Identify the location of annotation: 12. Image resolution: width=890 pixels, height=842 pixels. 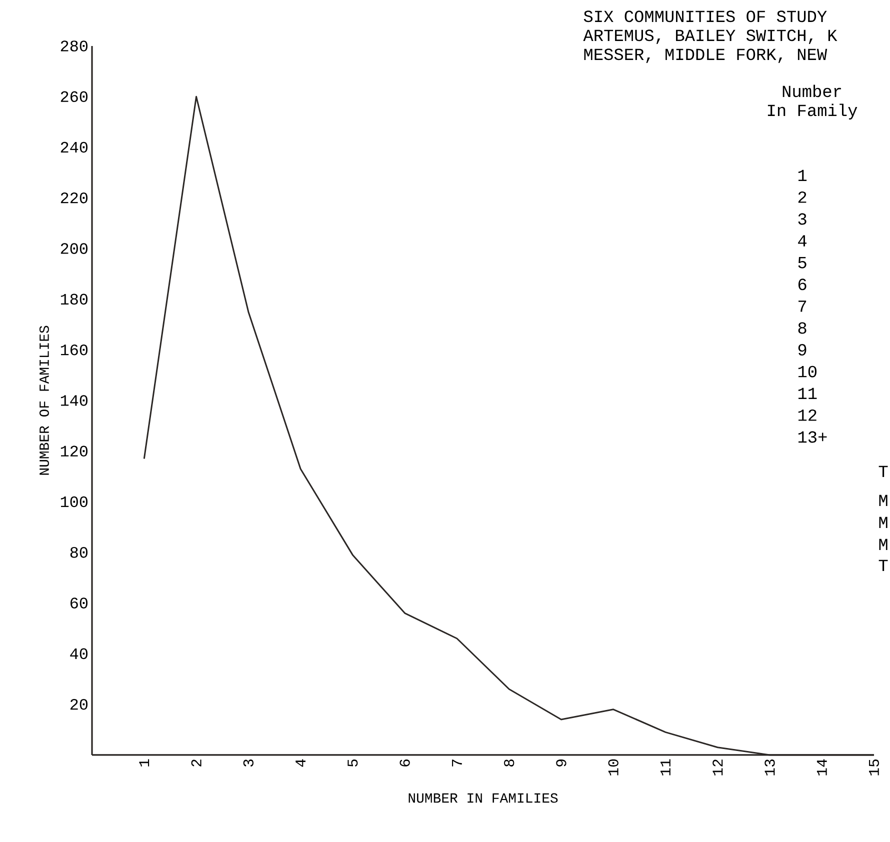
(807, 415).